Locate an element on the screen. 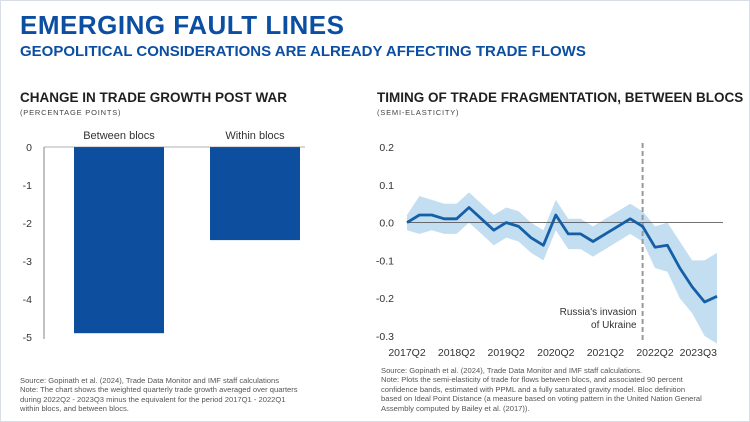 This screenshot has height=422, width=750. x-tick-label: 2020Q2 is located at coordinates (556, 353).